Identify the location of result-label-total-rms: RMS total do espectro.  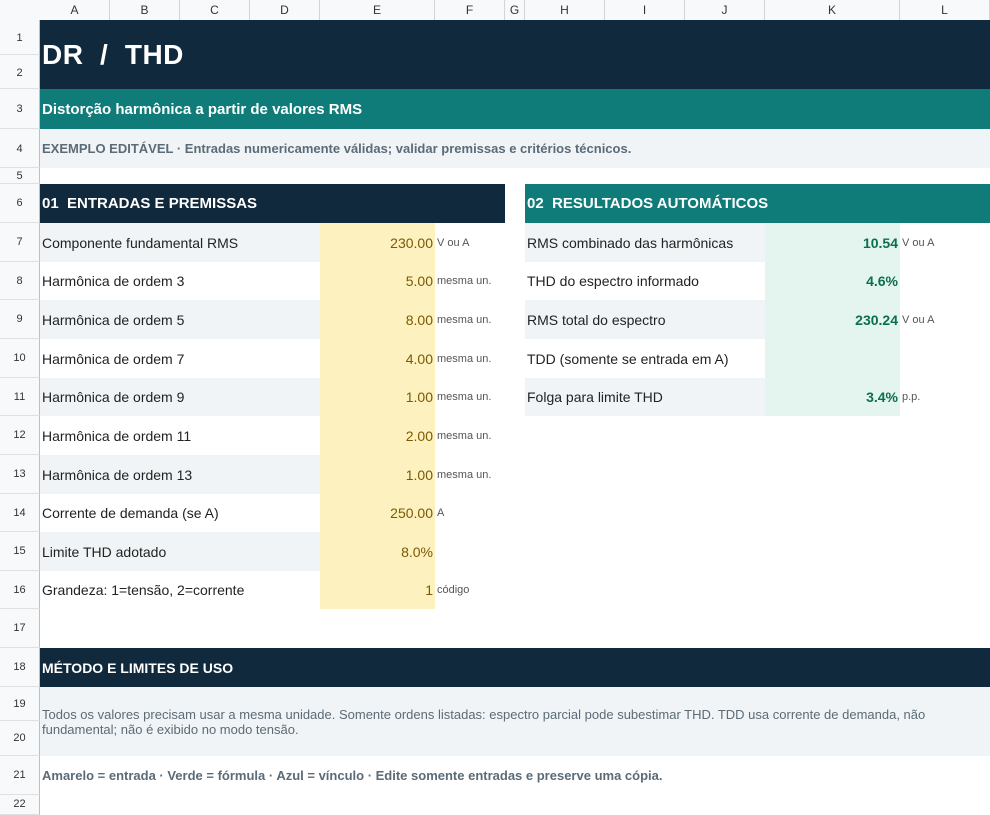
(596, 319).